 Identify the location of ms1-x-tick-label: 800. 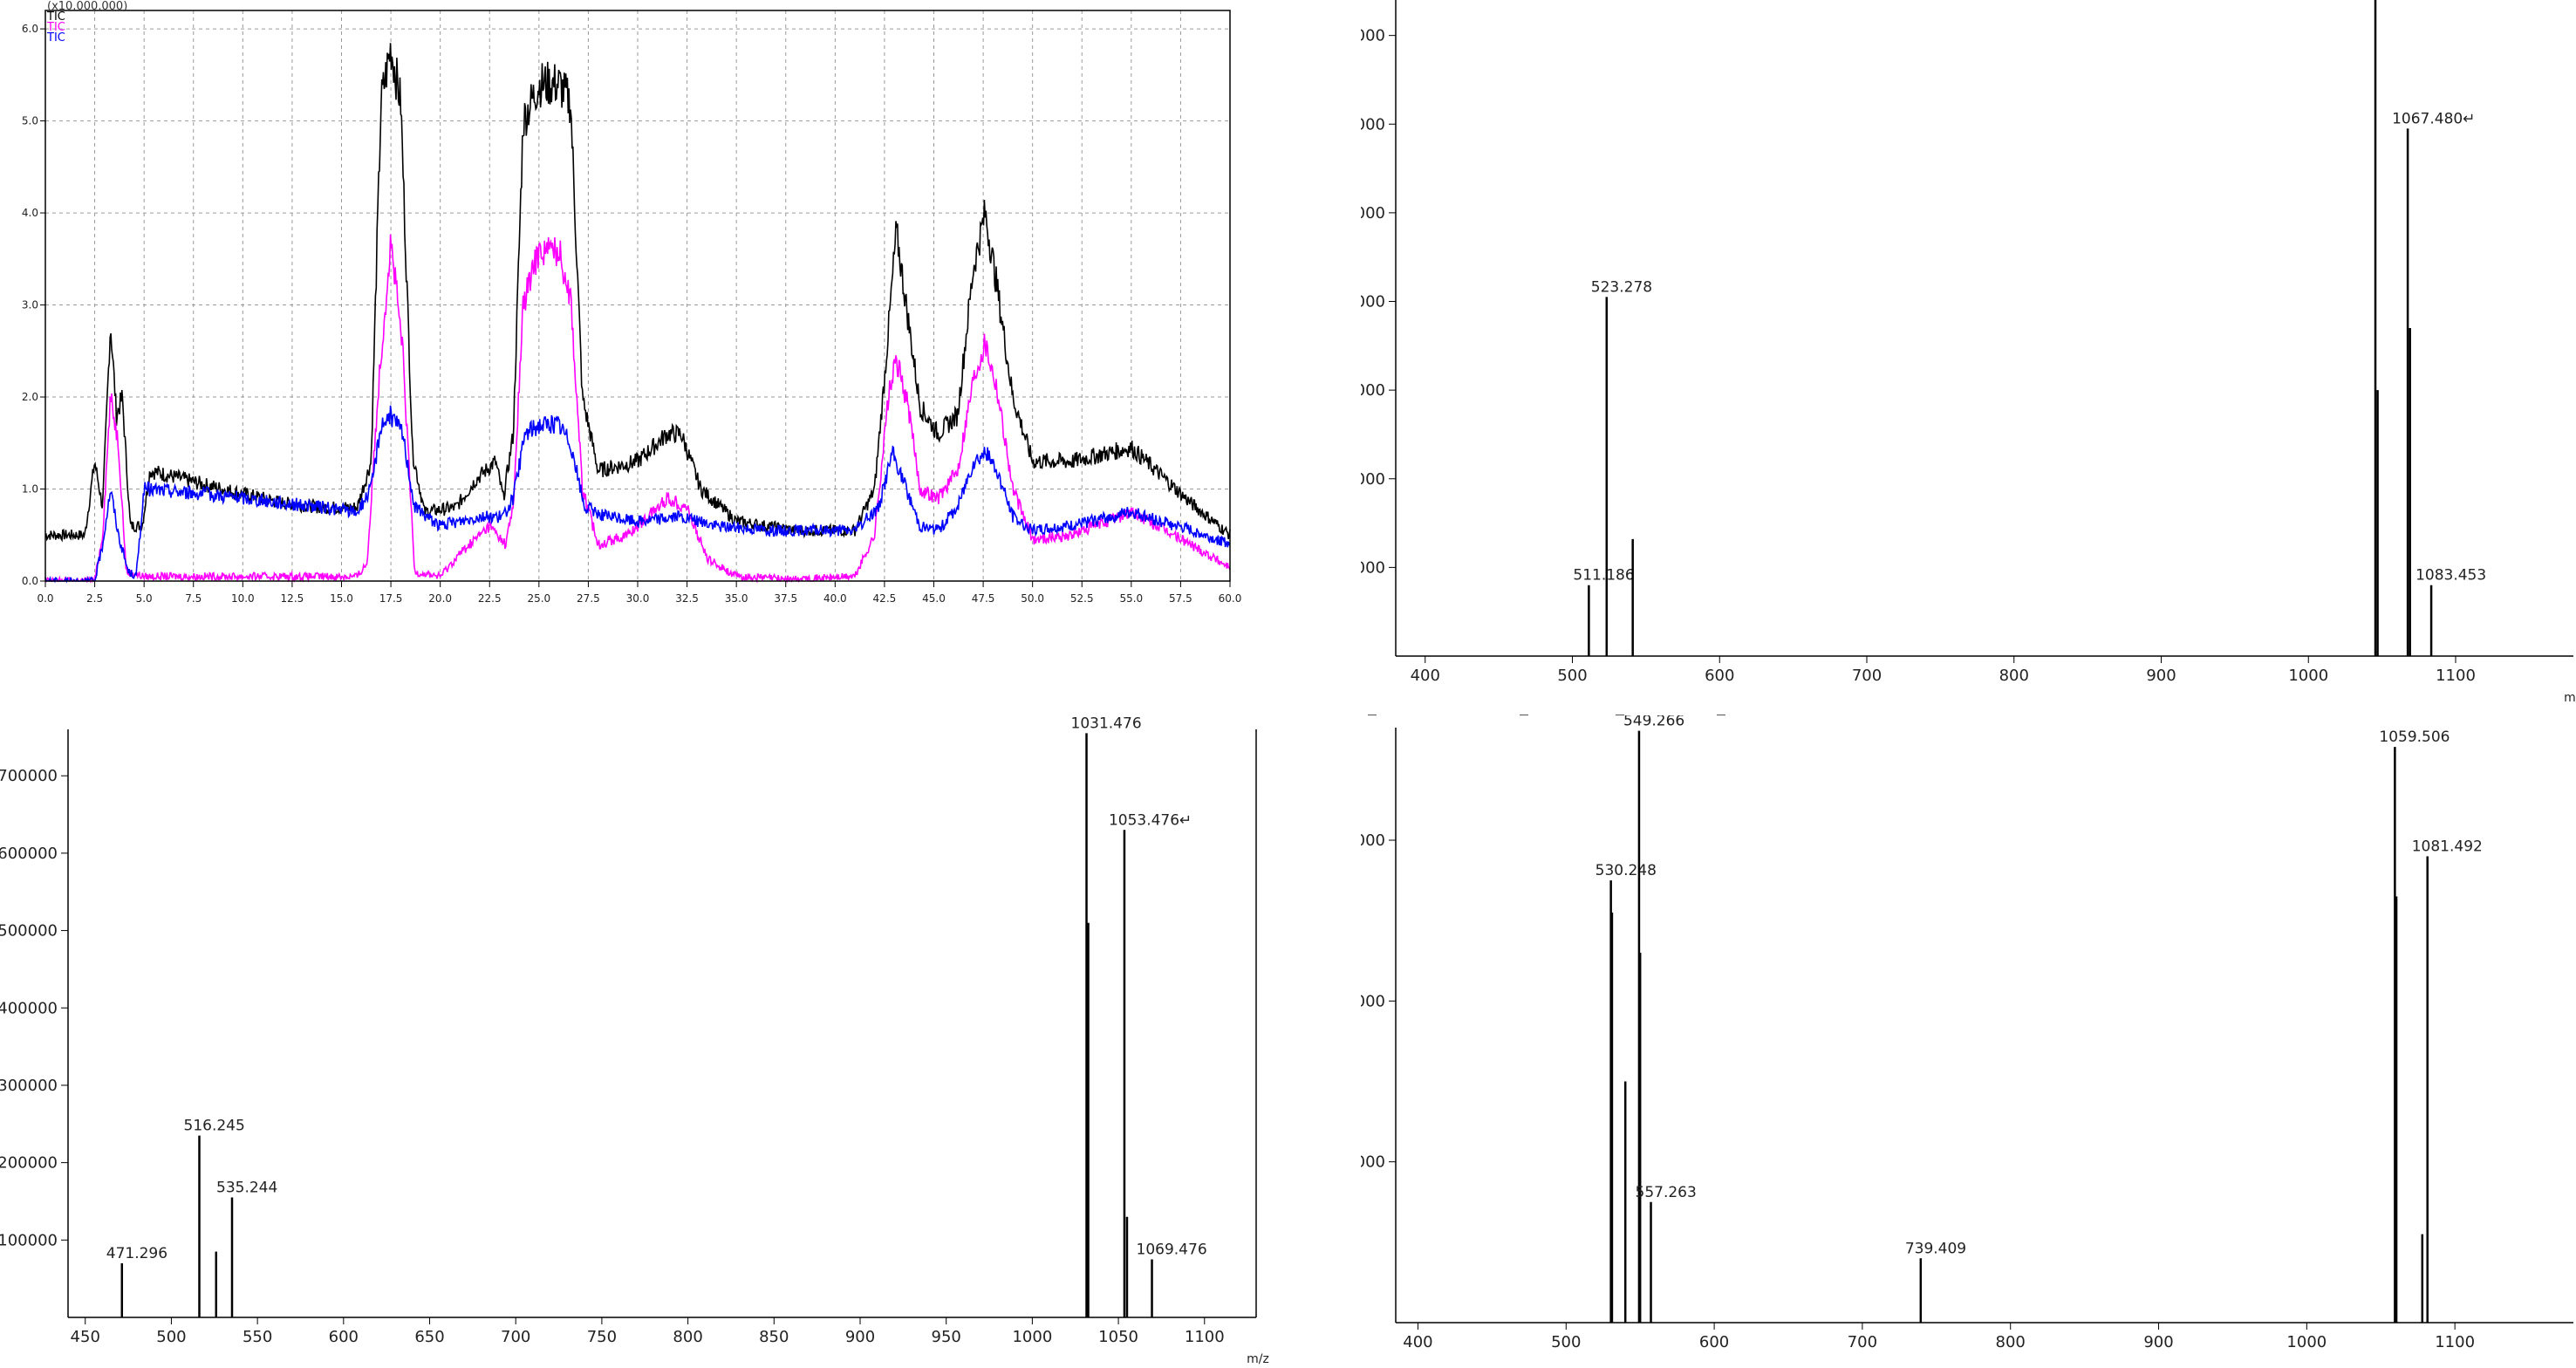
(2014, 676).